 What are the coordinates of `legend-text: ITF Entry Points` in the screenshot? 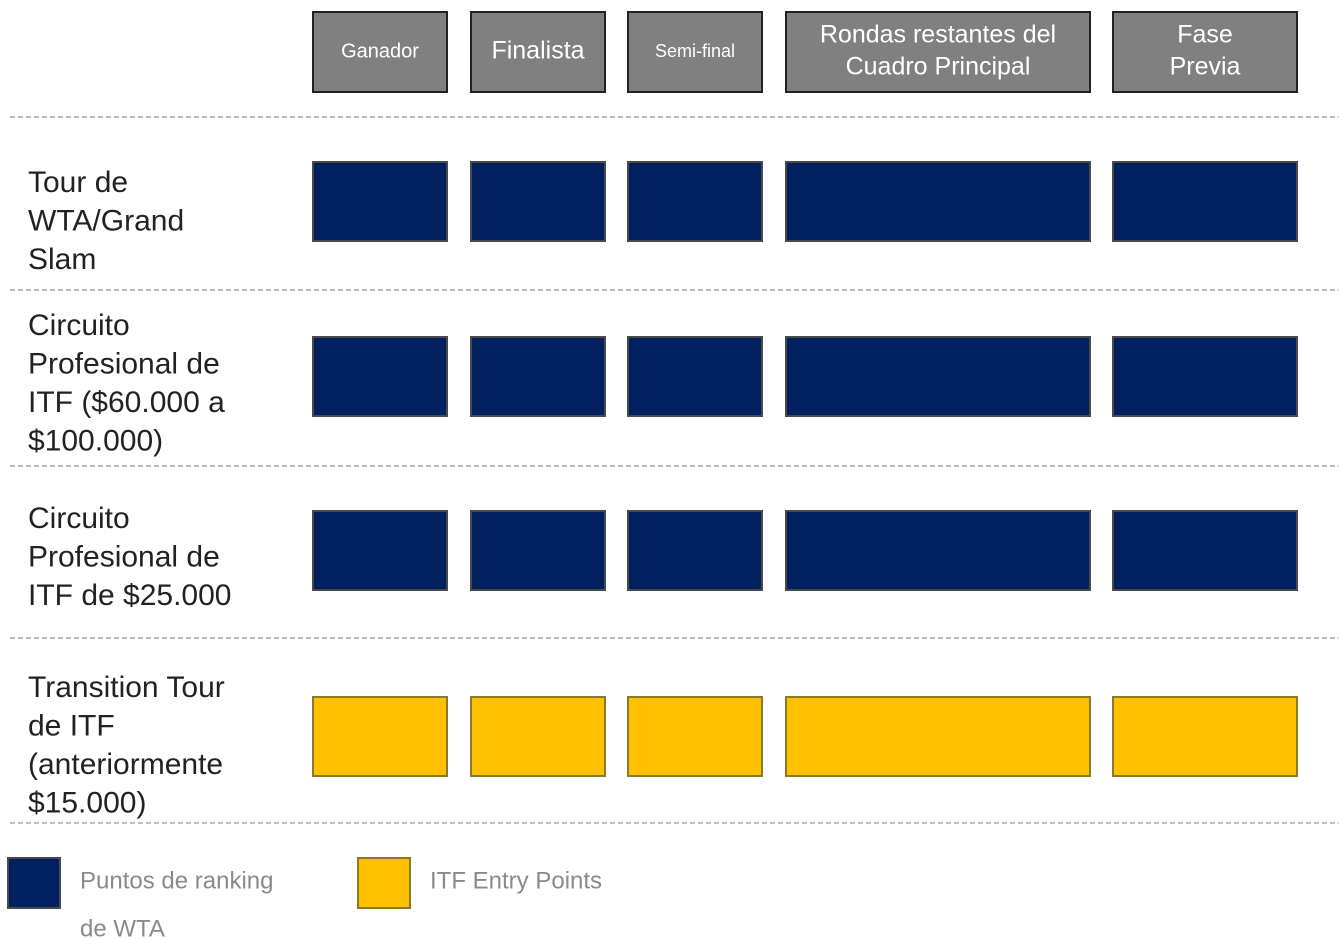 It's located at (516, 880).